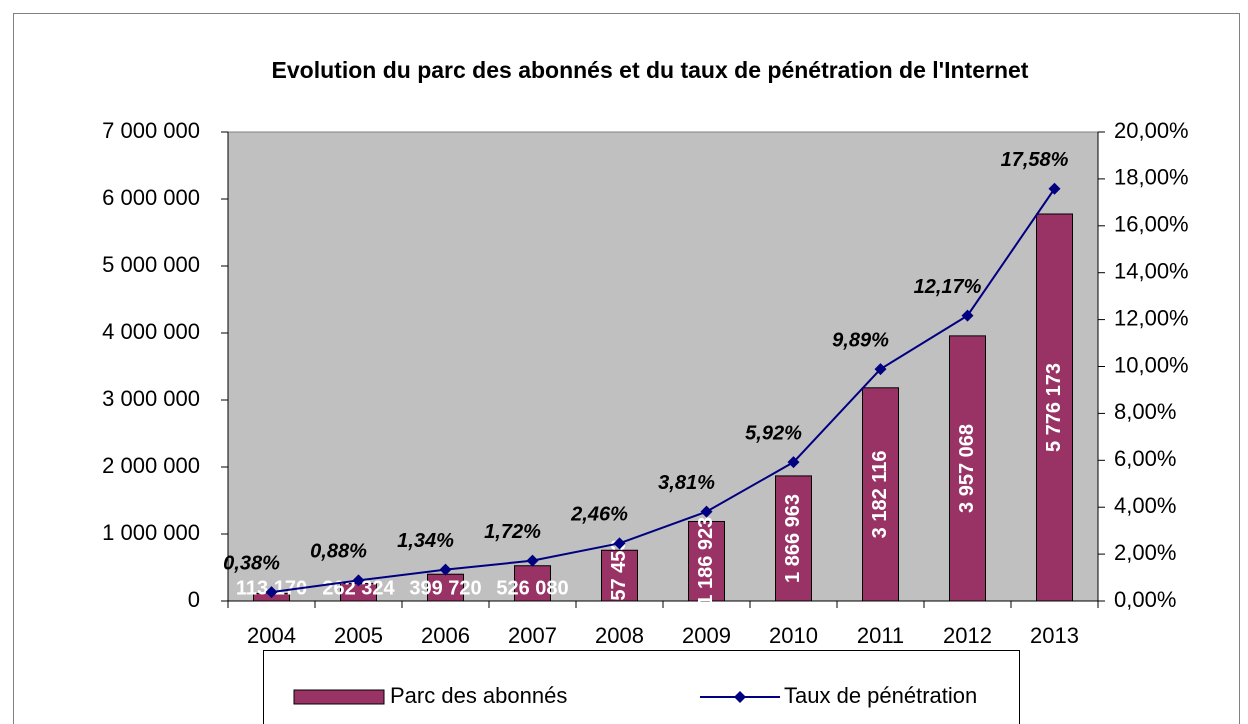  I want to click on y-tick-label: 0, so click(194, 599).